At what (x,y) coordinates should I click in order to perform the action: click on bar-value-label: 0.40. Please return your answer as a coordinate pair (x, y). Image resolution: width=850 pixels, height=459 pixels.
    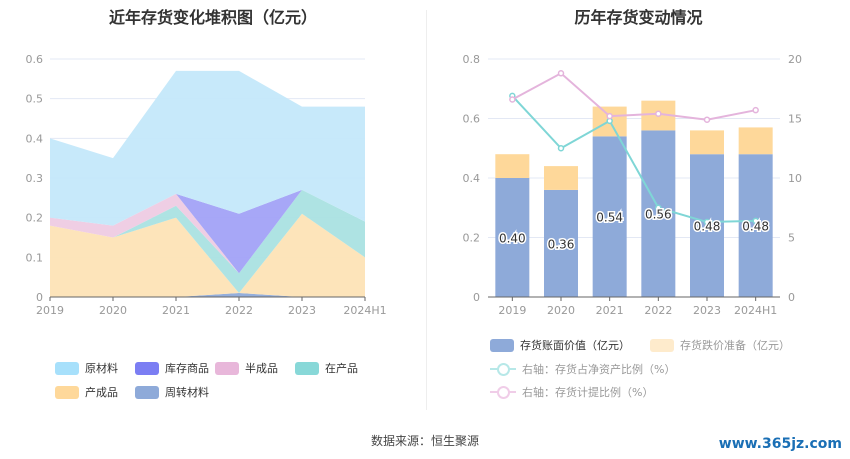
    Looking at the image, I should click on (512, 239).